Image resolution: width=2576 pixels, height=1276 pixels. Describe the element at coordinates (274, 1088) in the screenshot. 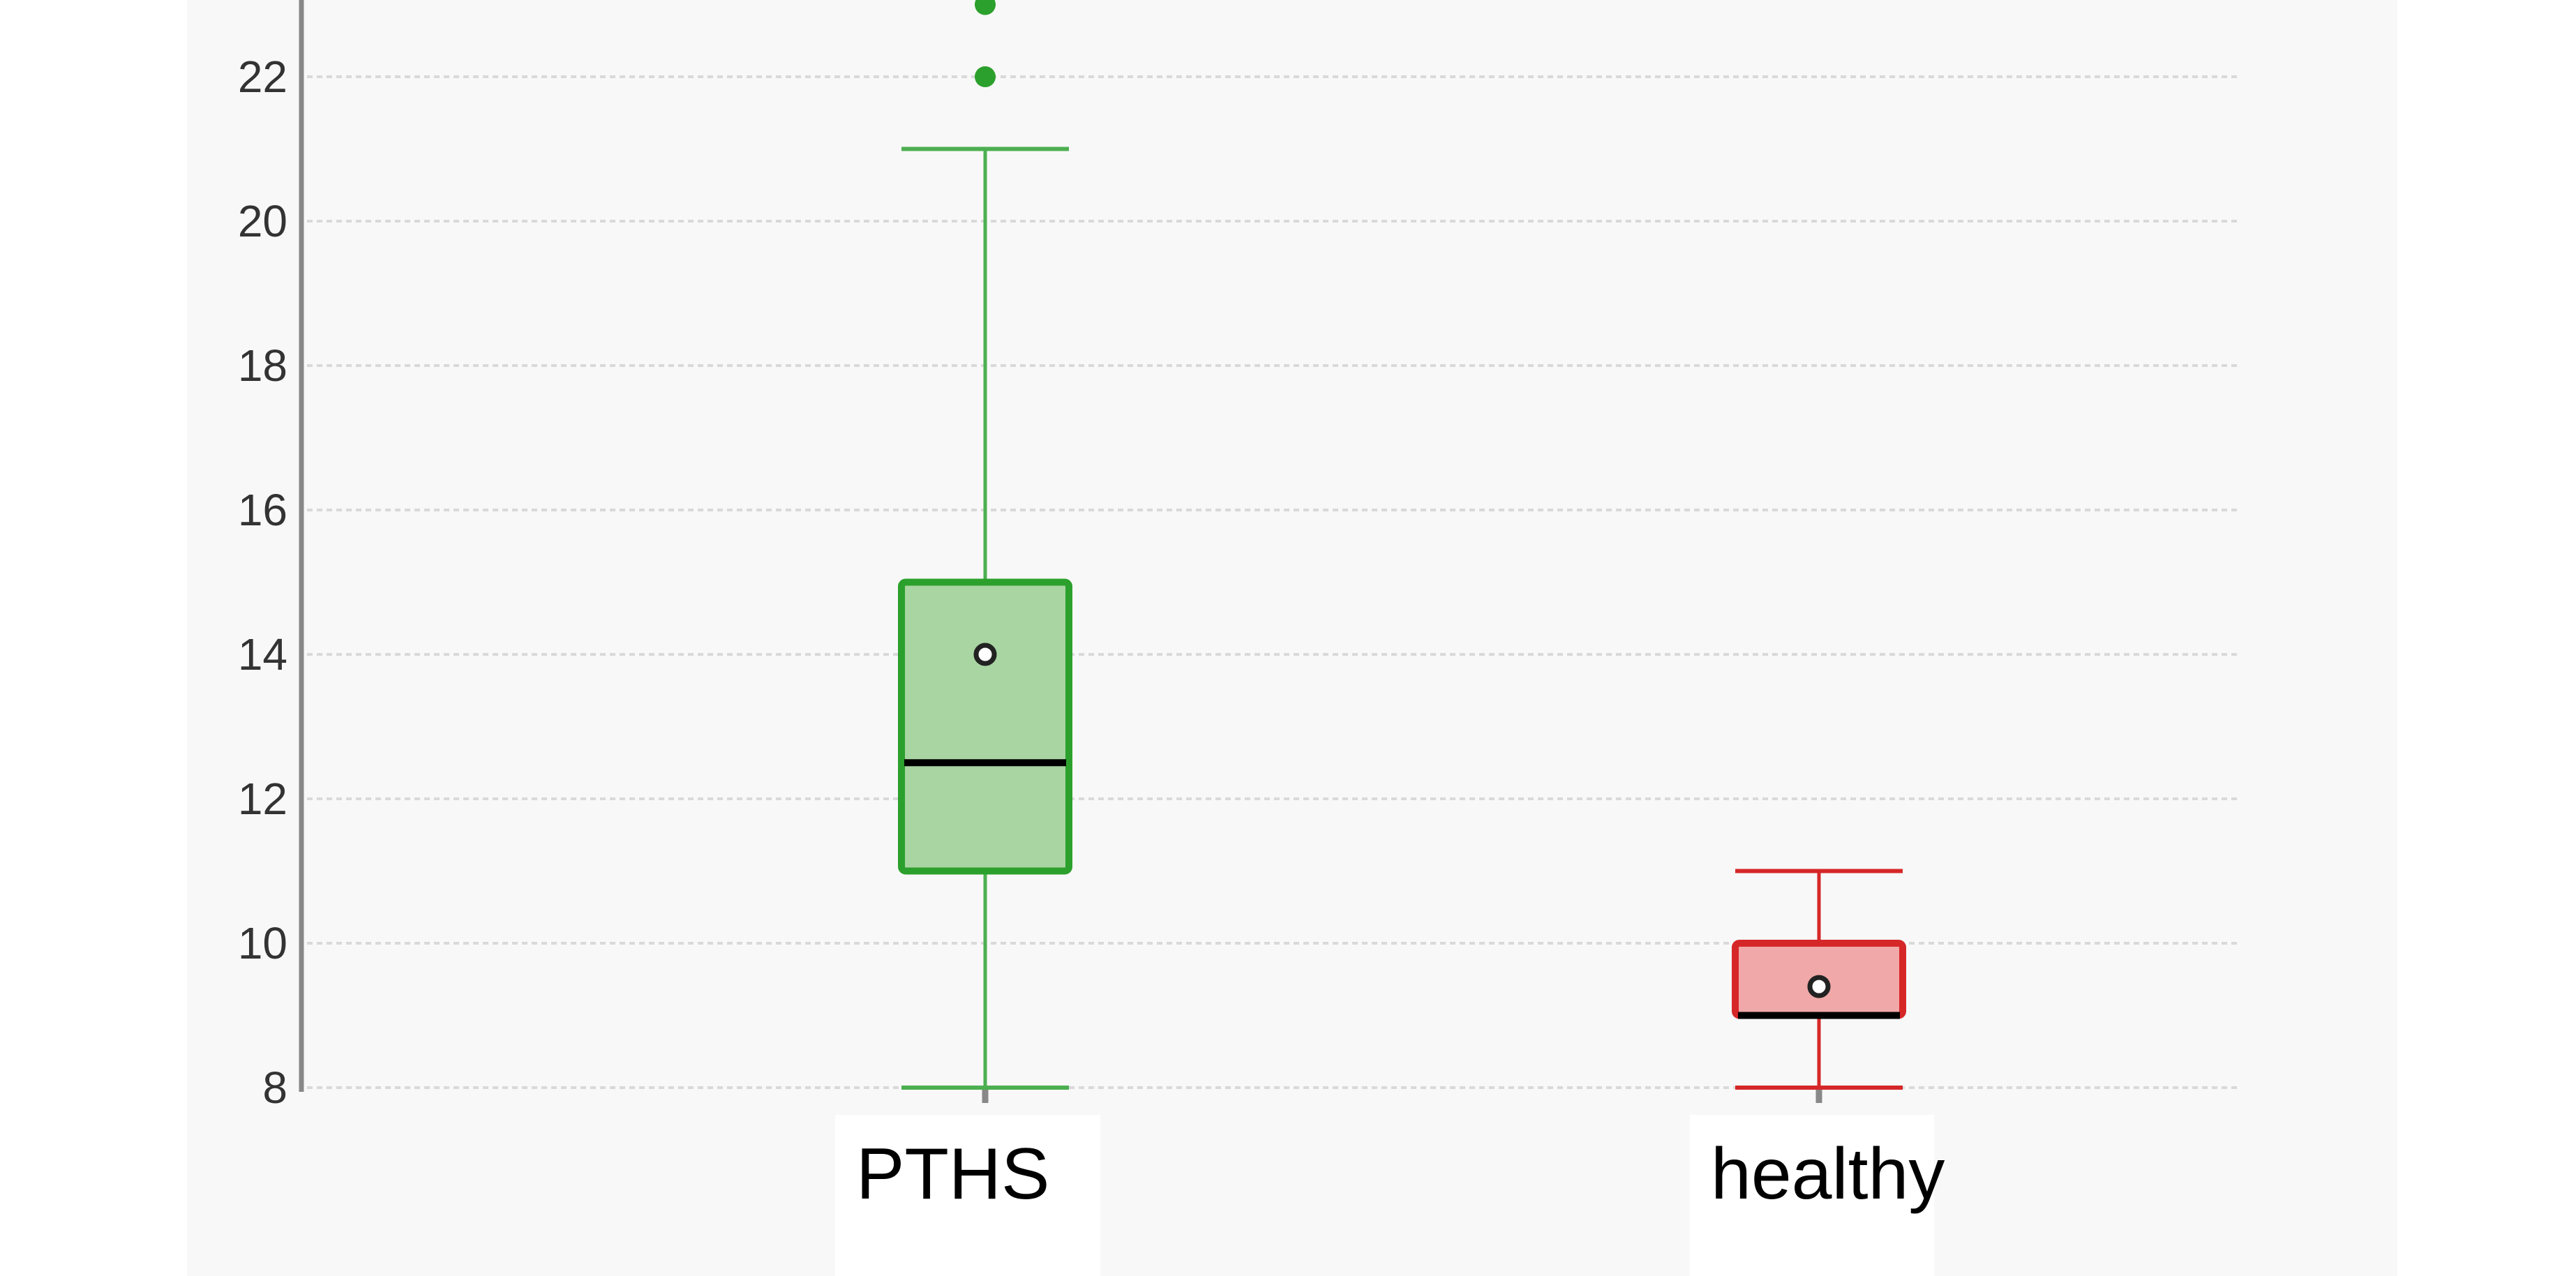

I see `y-tick-label: 8` at that location.